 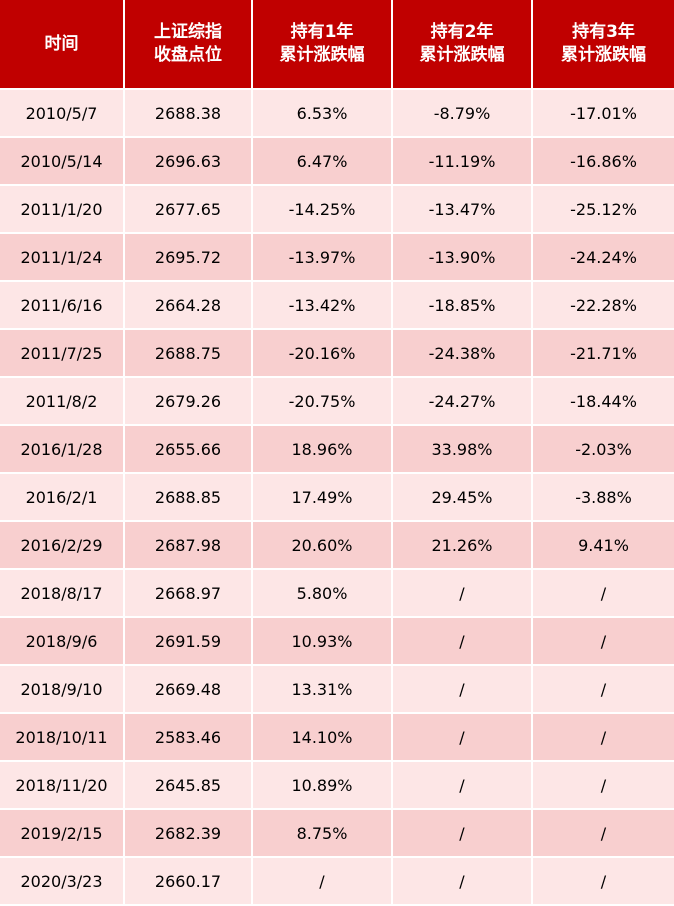 What do you see at coordinates (61, 43) in the screenshot?
I see `header-text-line: 时间` at bounding box center [61, 43].